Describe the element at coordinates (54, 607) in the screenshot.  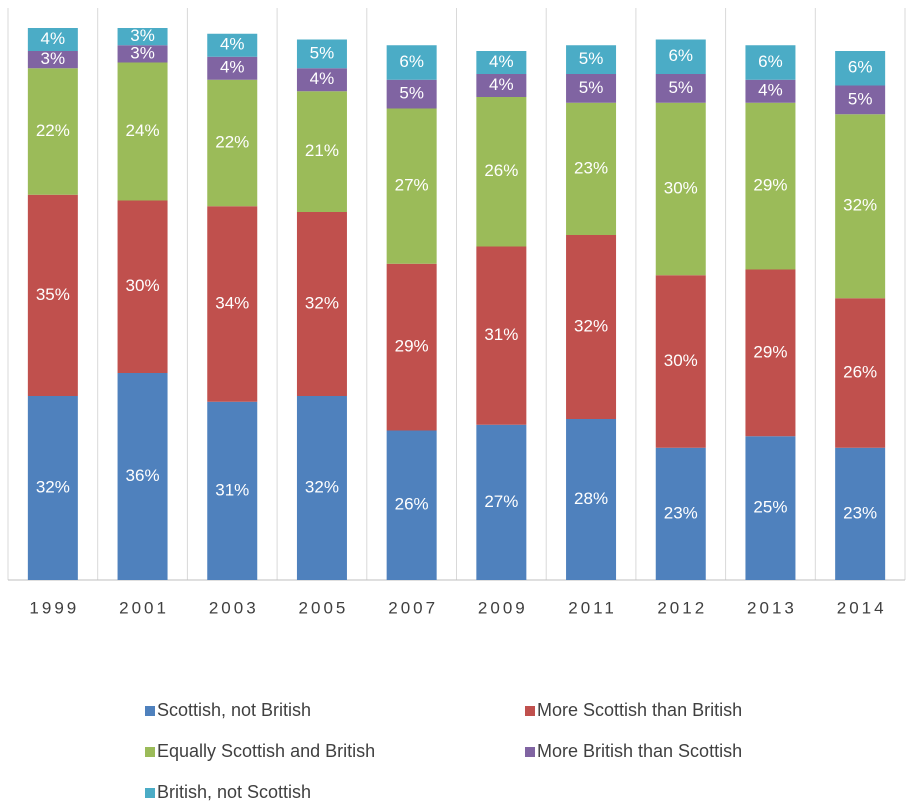
I see `x-tick-label: 1999` at that location.